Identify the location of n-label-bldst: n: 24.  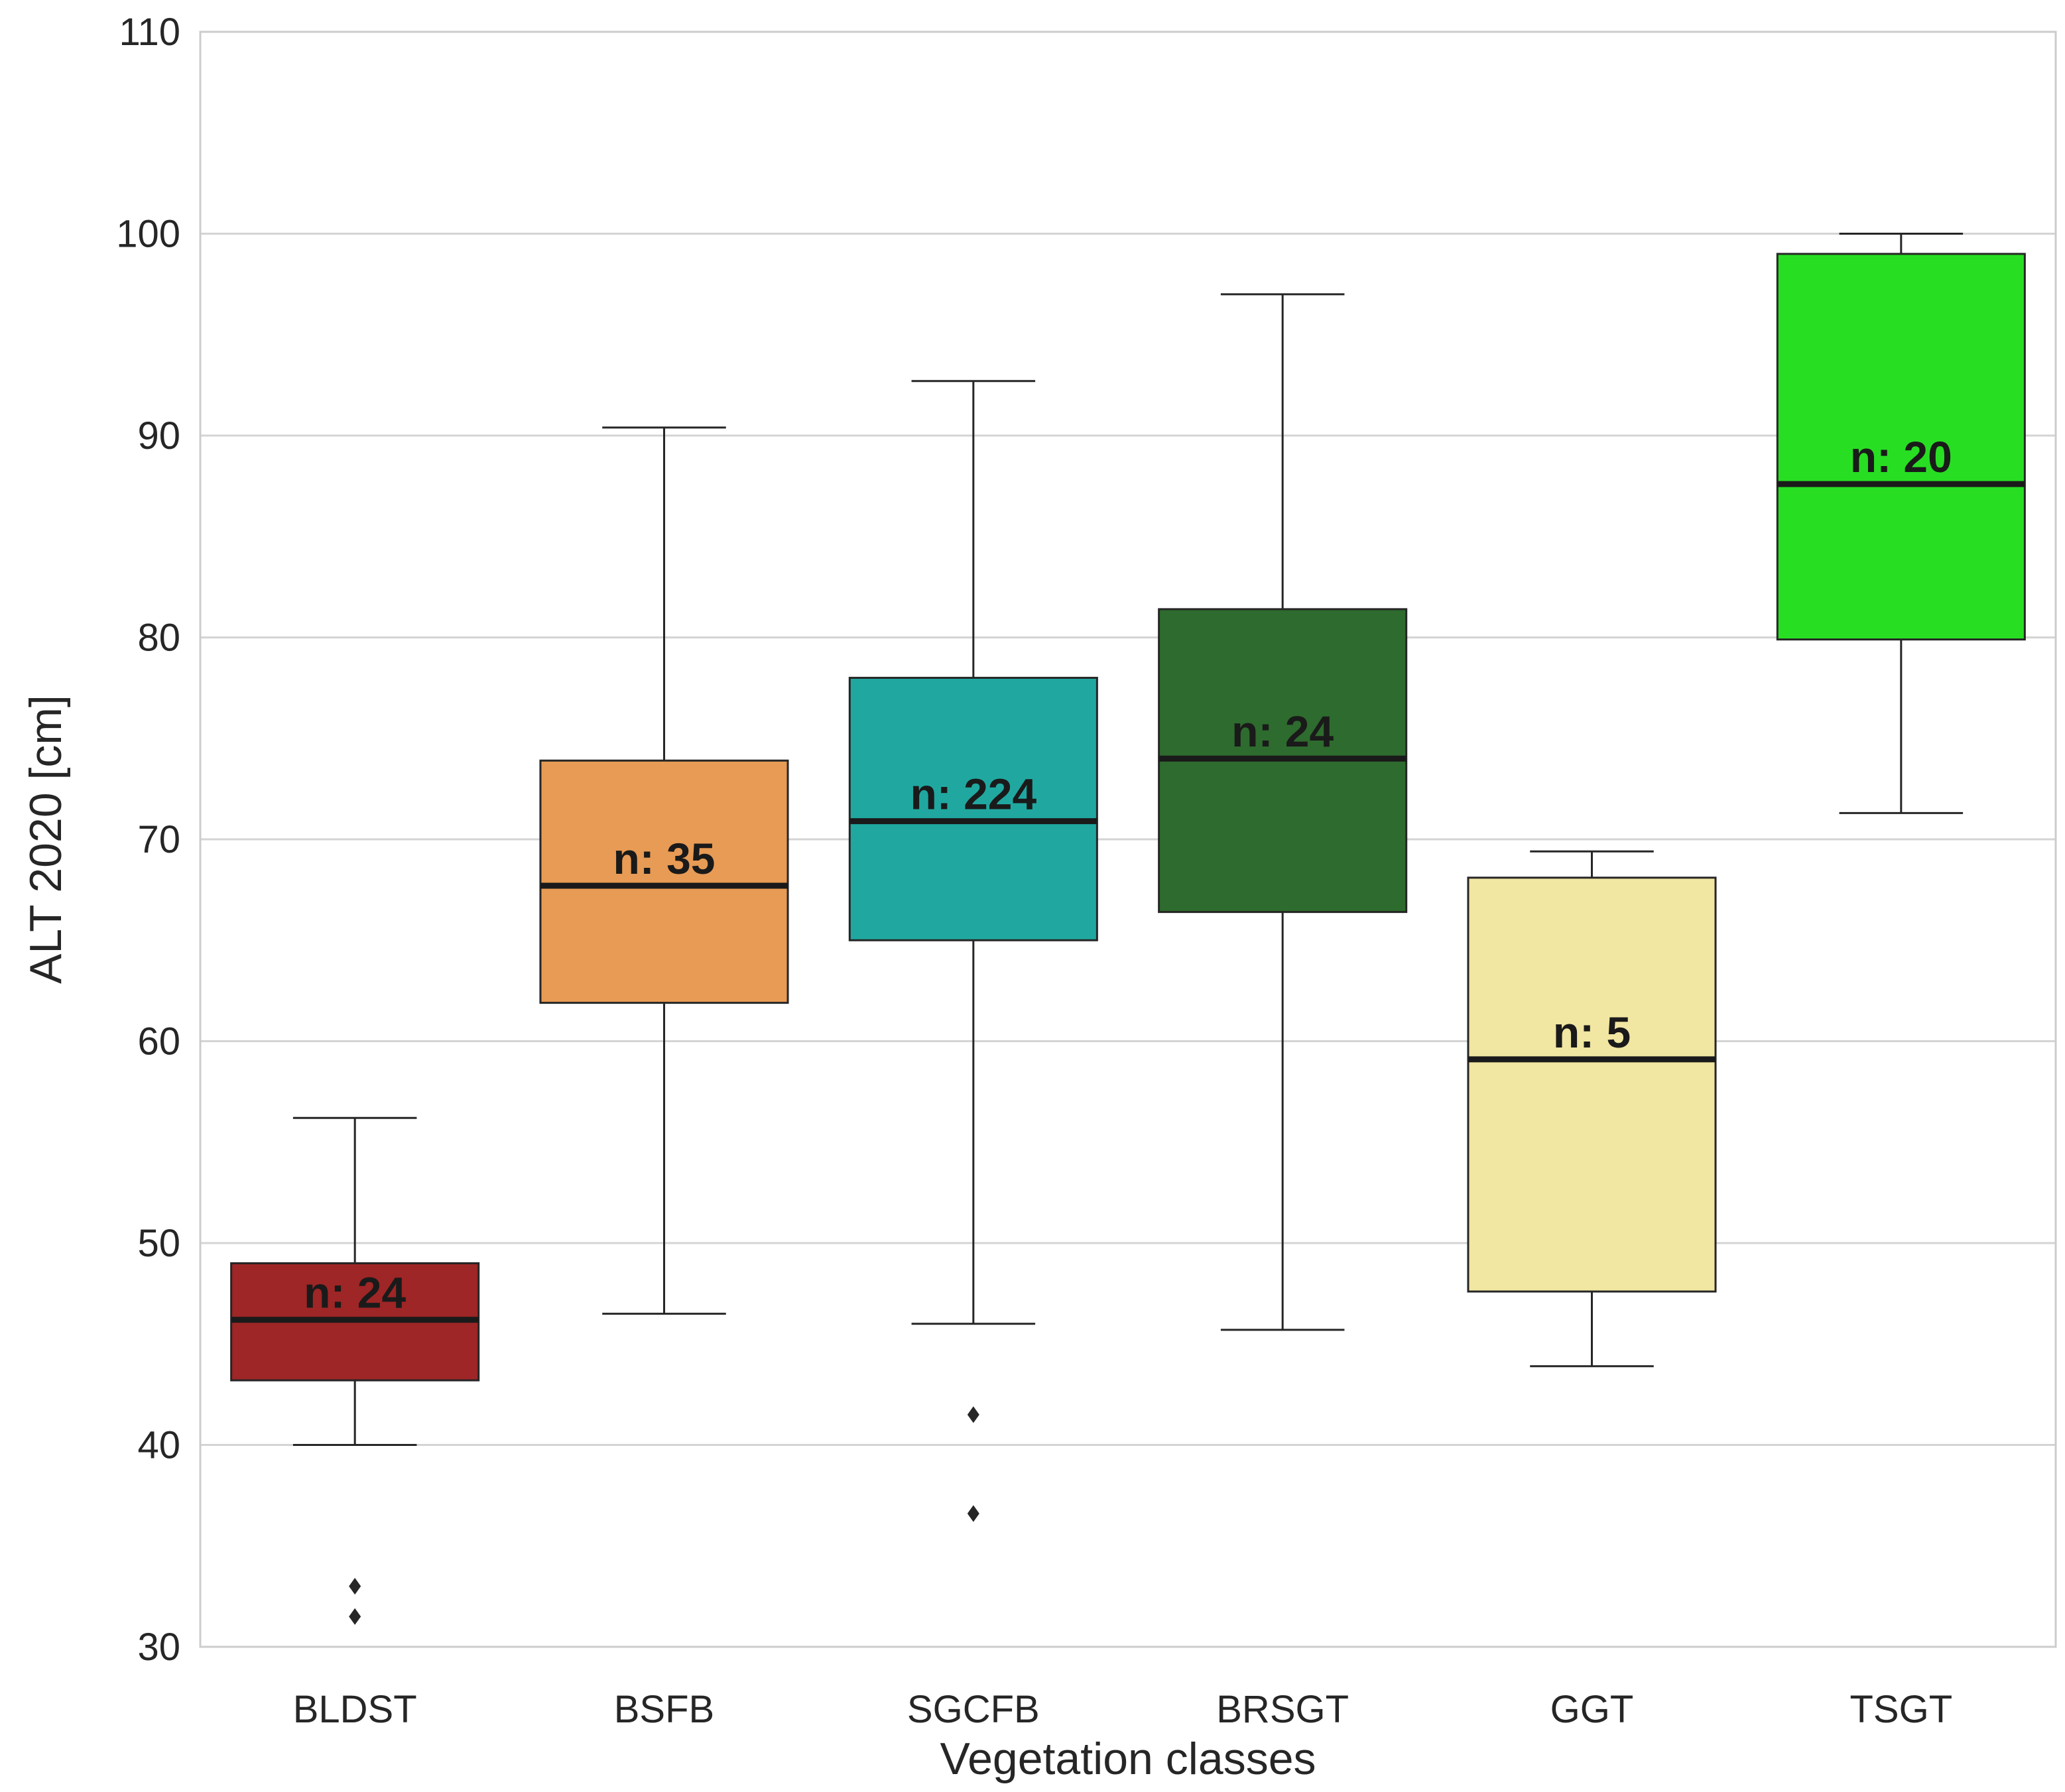
(355, 1292).